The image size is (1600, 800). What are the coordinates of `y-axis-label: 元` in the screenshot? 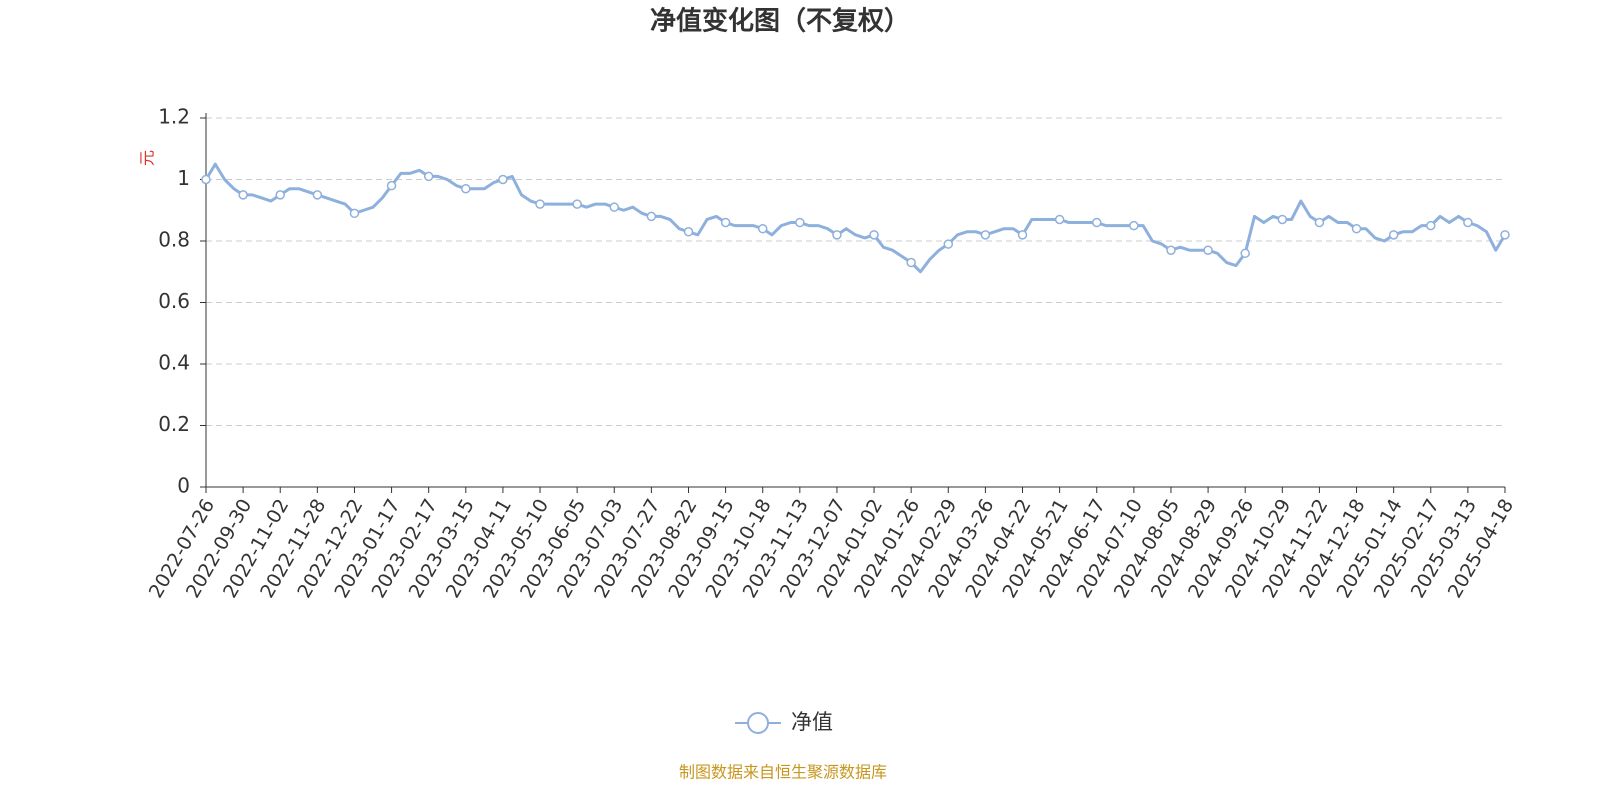 It's located at (147, 158).